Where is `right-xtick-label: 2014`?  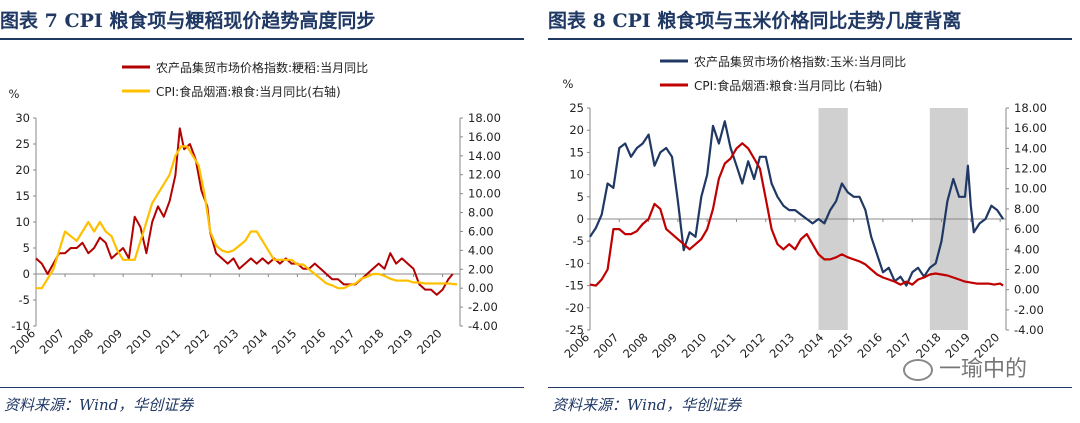 right-xtick-label: 2014 is located at coordinates (811, 345).